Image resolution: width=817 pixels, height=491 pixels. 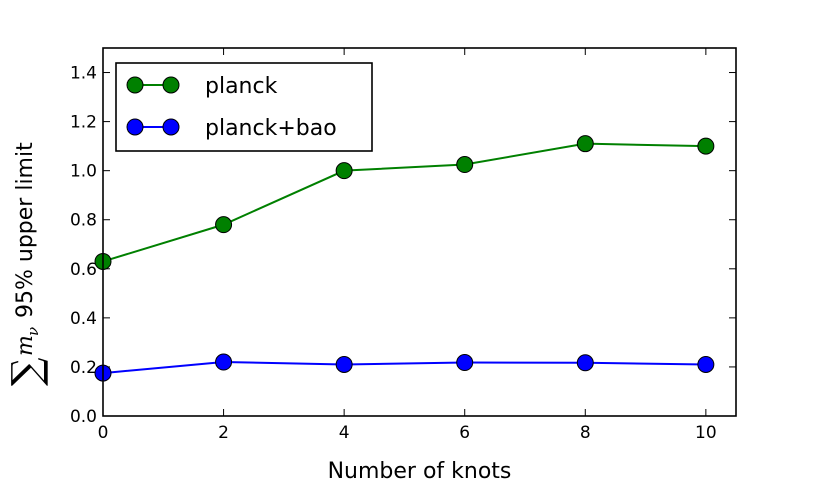 What do you see at coordinates (585, 433) in the screenshot?
I see `x-tick-label: 8` at bounding box center [585, 433].